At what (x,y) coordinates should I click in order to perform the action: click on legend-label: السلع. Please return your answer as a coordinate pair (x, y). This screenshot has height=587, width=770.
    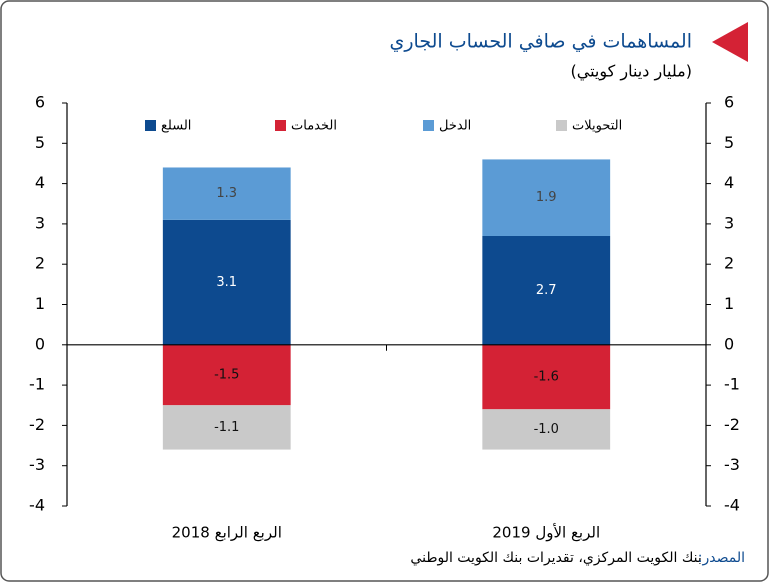
    Looking at the image, I should click on (176, 126).